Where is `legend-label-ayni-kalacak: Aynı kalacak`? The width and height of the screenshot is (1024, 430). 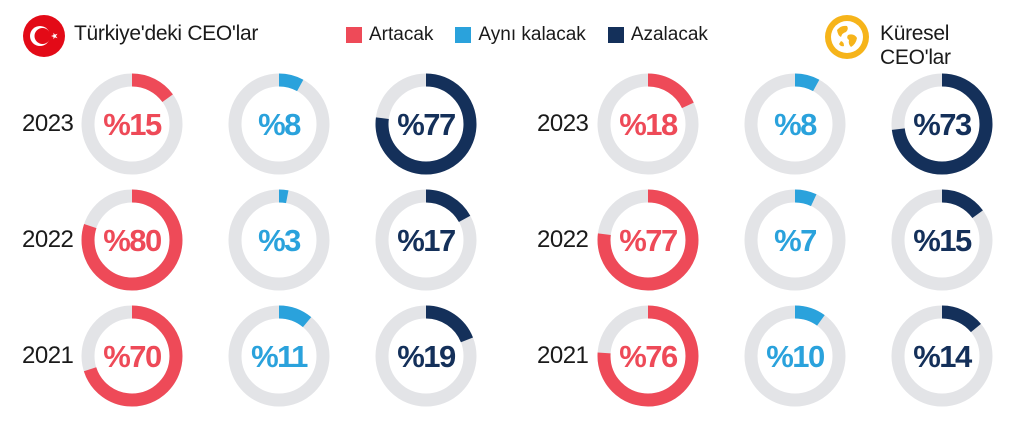
legend-label-ayni-kalacak: Aynı kalacak is located at coordinates (532, 34).